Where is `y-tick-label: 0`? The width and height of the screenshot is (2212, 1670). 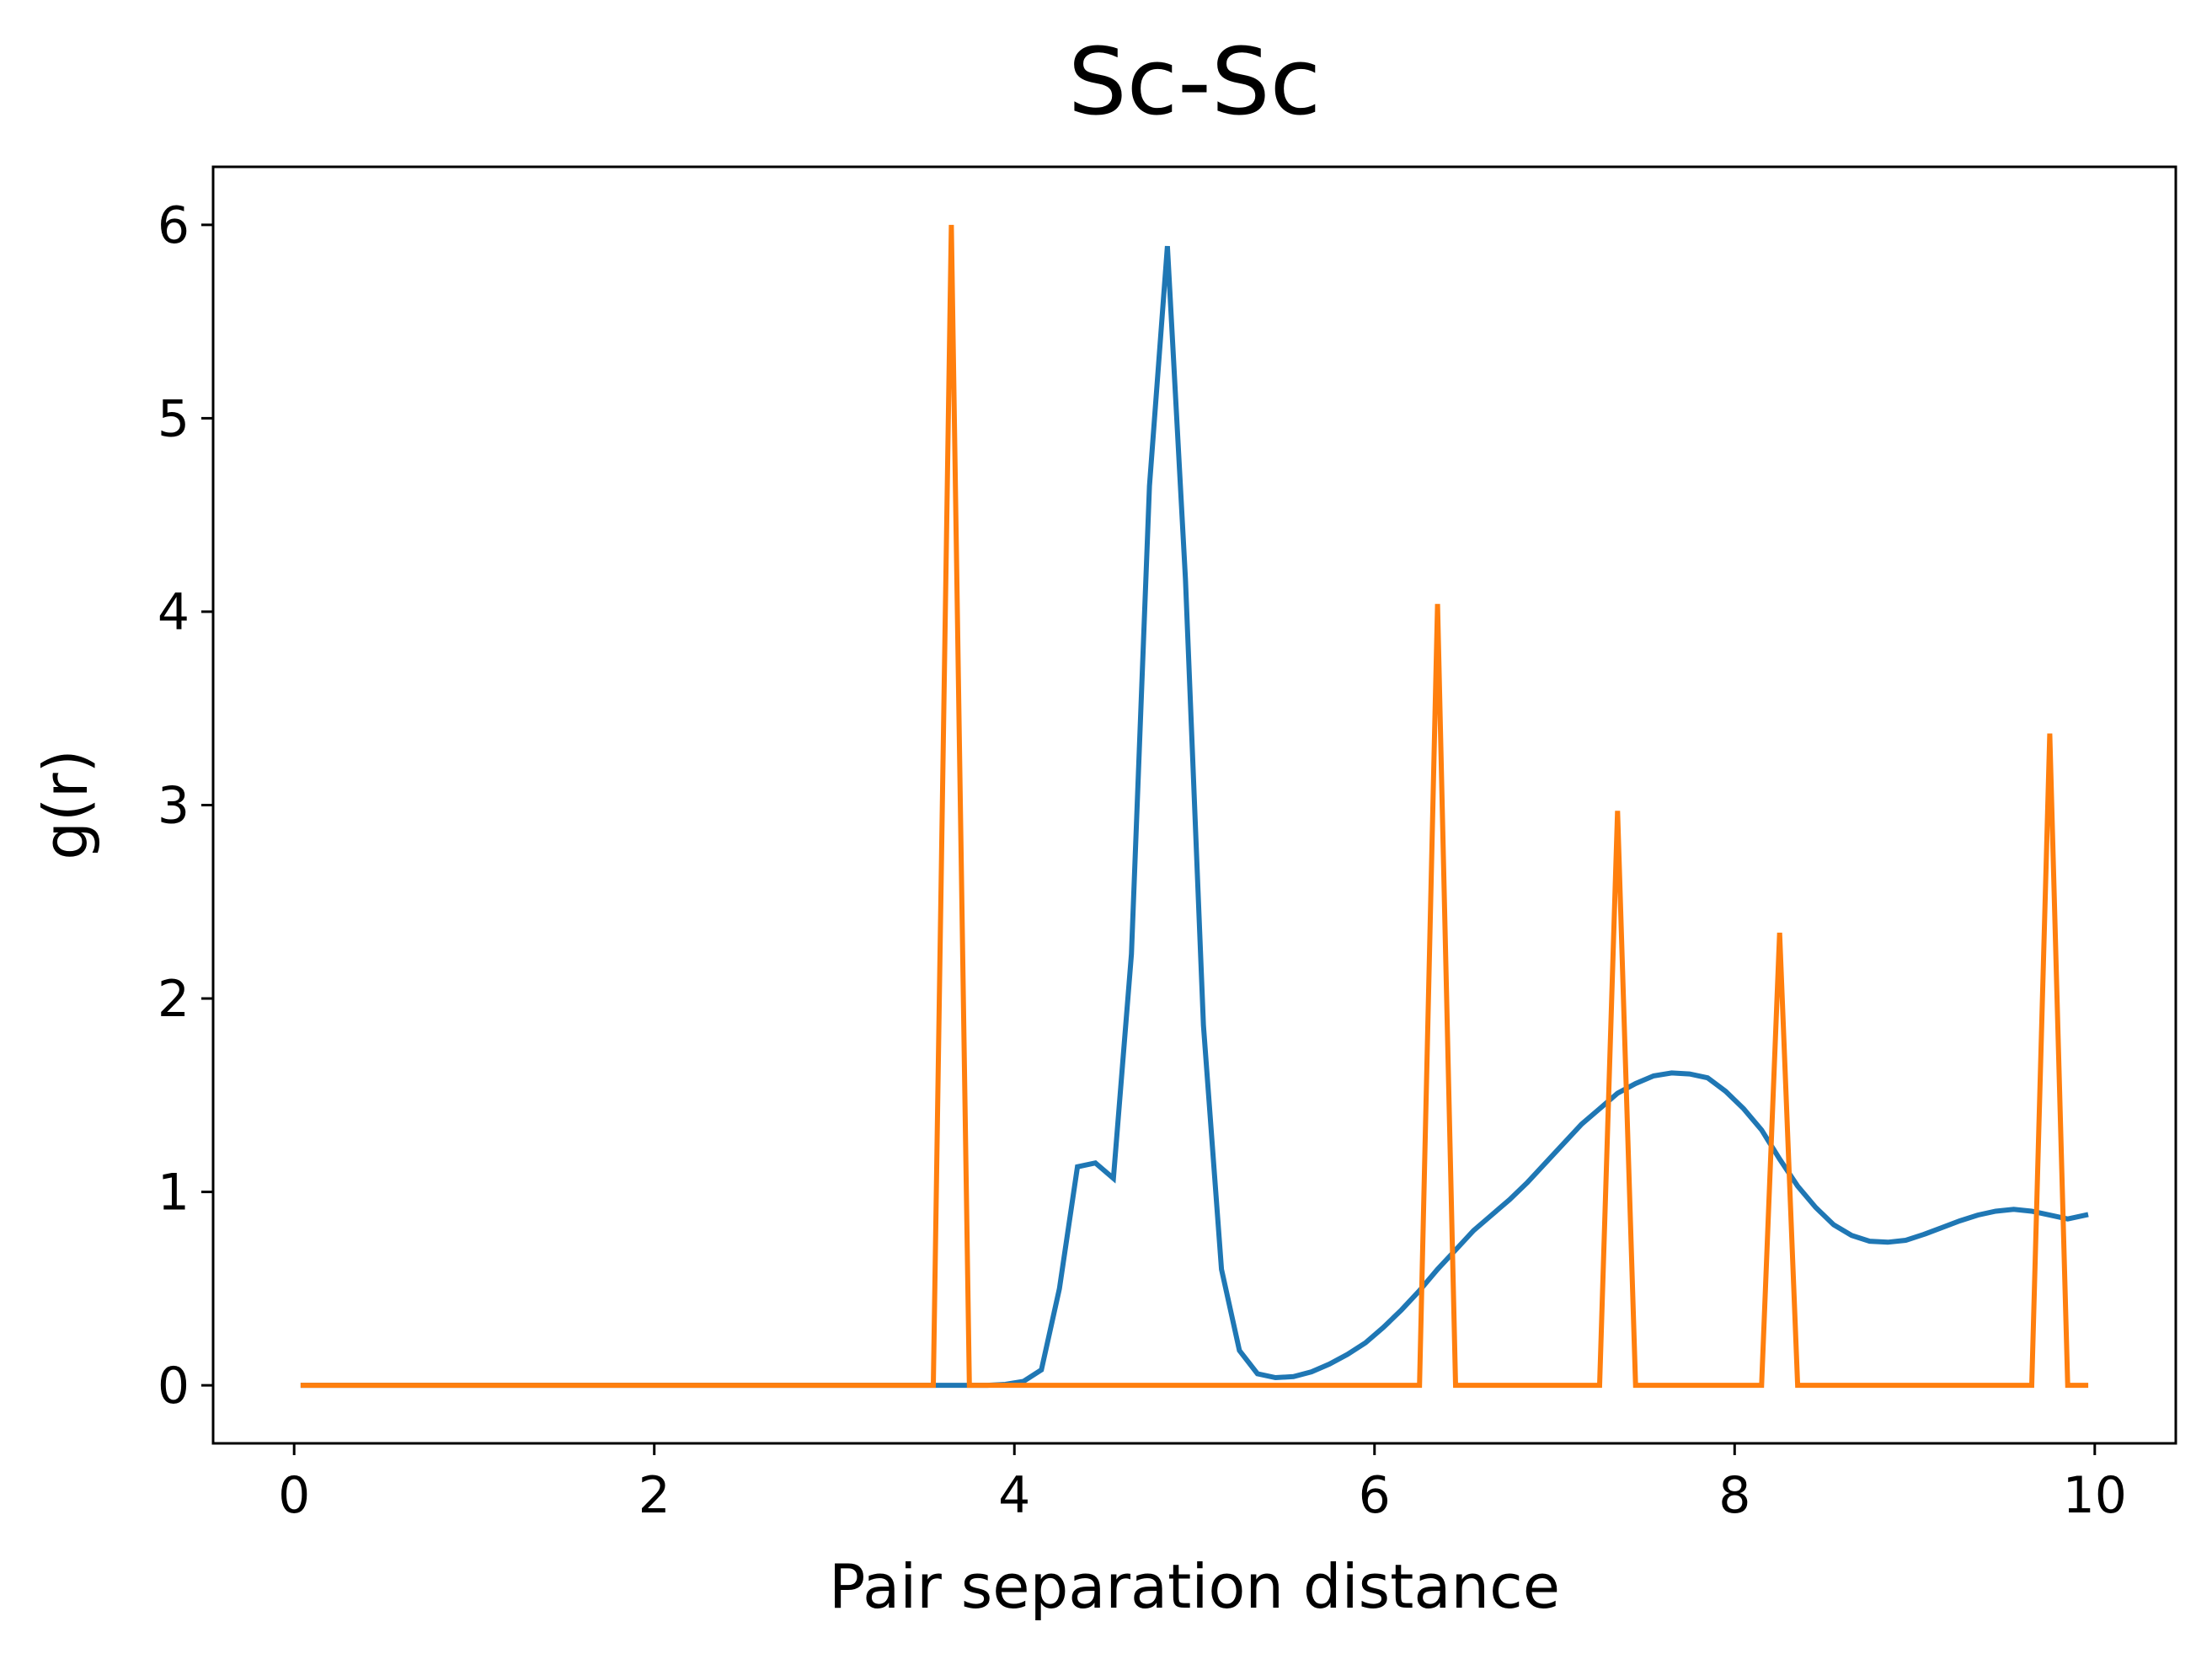
y-tick-label: 0 is located at coordinates (174, 1387).